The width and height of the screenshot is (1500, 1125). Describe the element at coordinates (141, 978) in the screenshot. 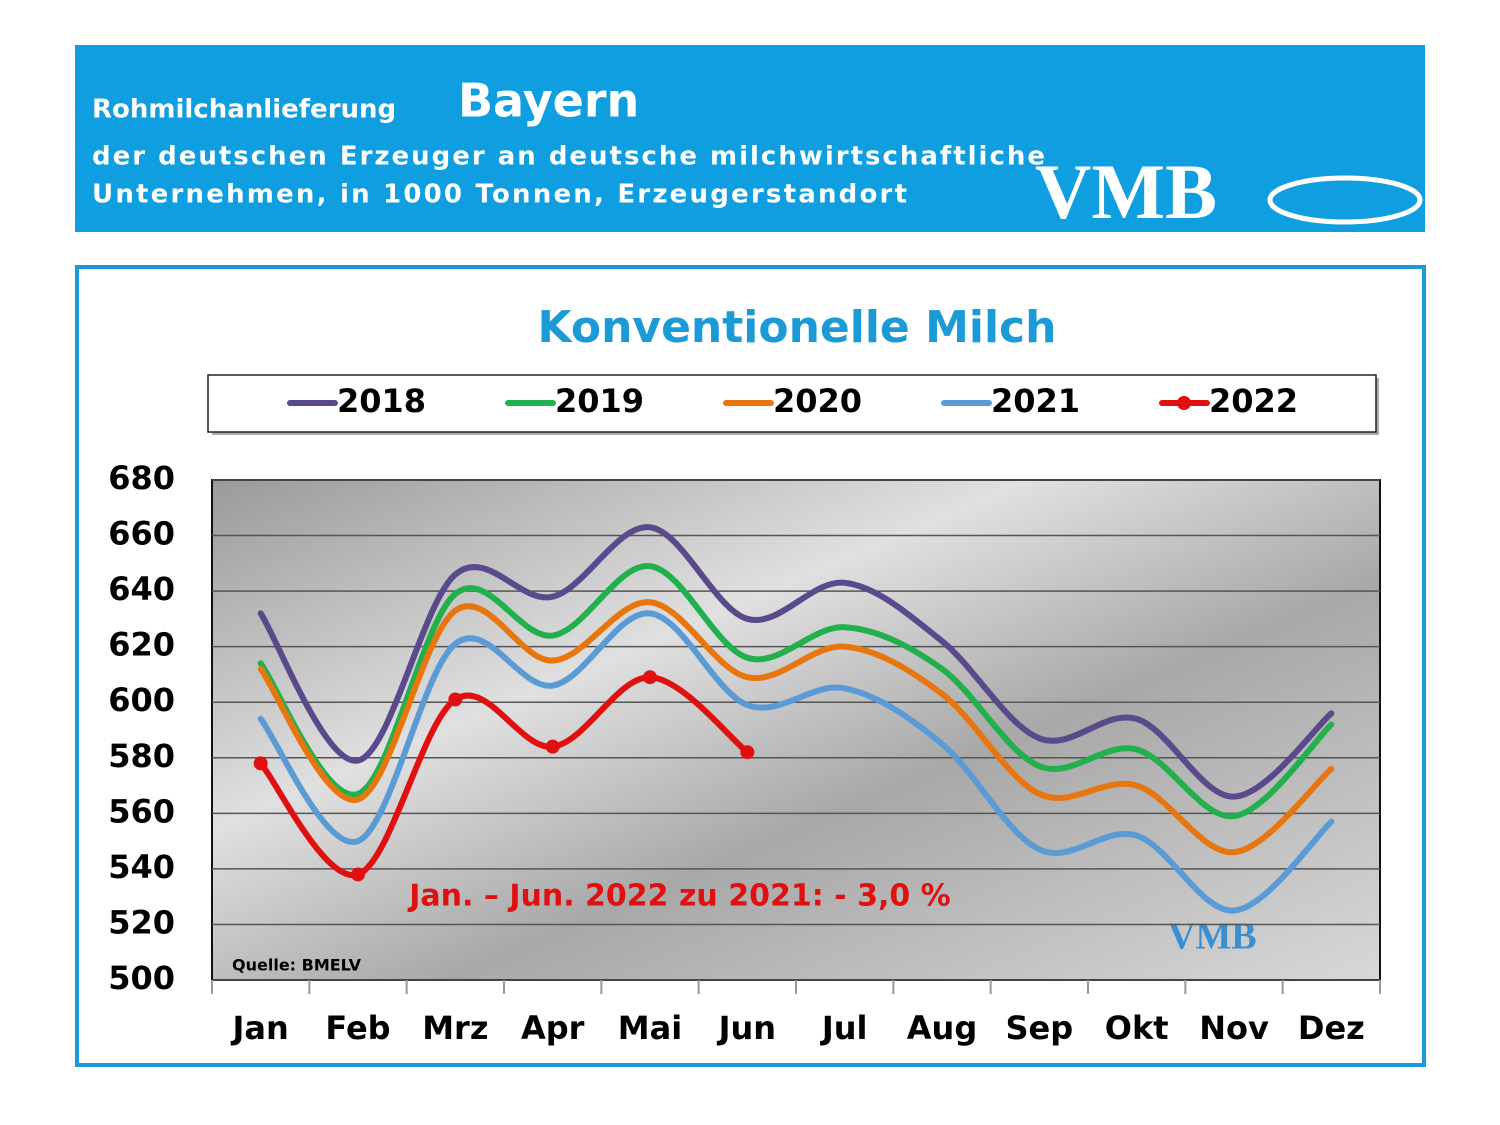

I see `y-tick-label: 500` at that location.